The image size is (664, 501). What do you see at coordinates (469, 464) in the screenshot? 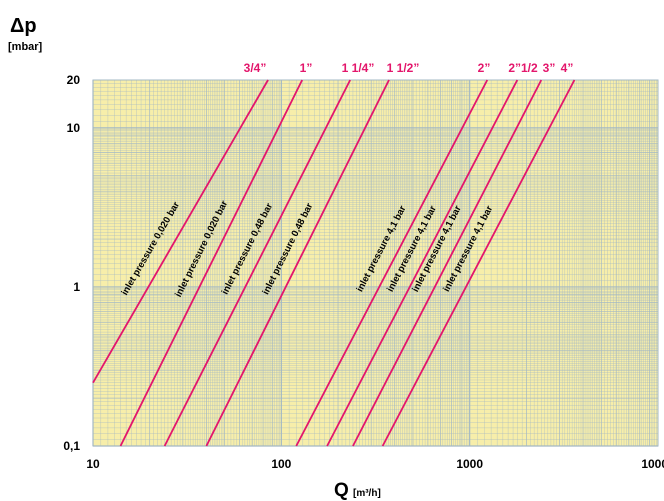
I see `x-tick-label: 1000` at bounding box center [469, 464].